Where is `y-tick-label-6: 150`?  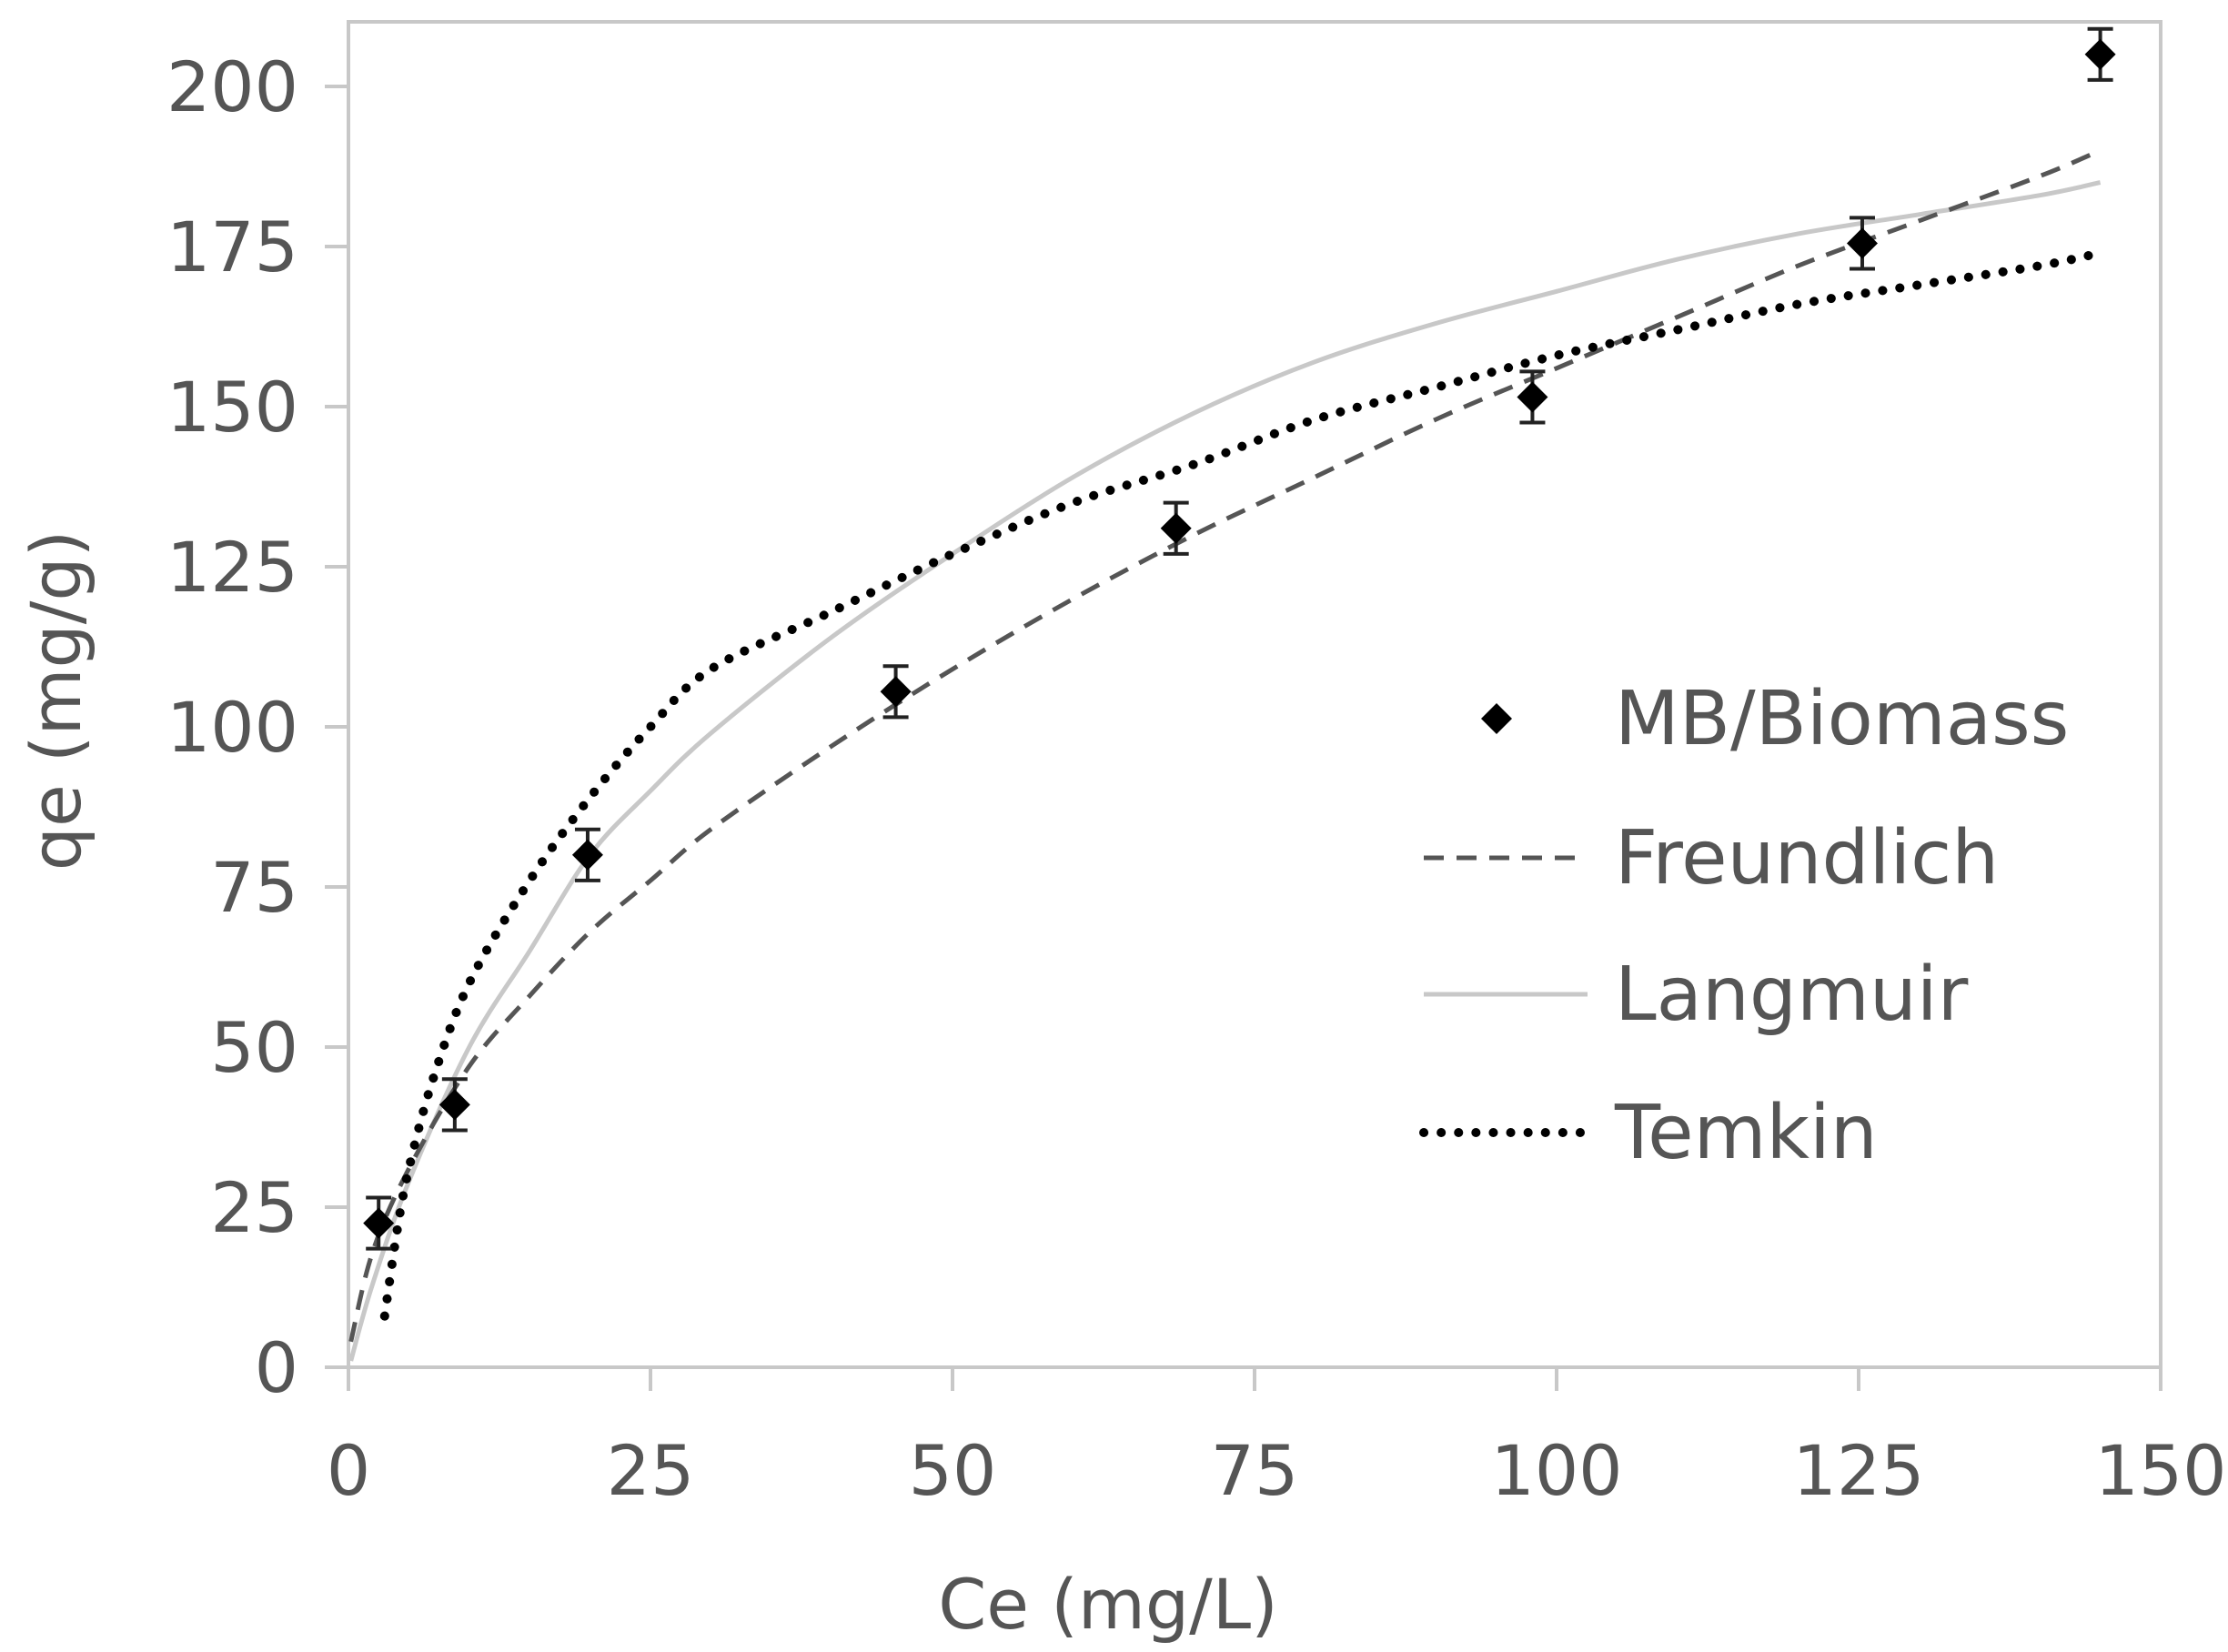
y-tick-label-6: 150 is located at coordinates (232, 407).